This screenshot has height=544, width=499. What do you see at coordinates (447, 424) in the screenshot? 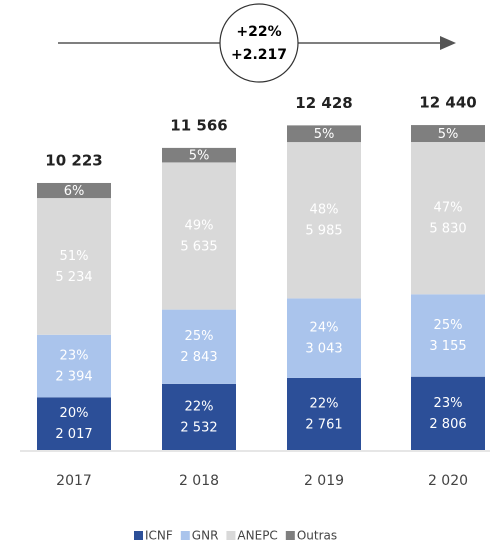
I see `value-label: 2 806` at bounding box center [447, 424].